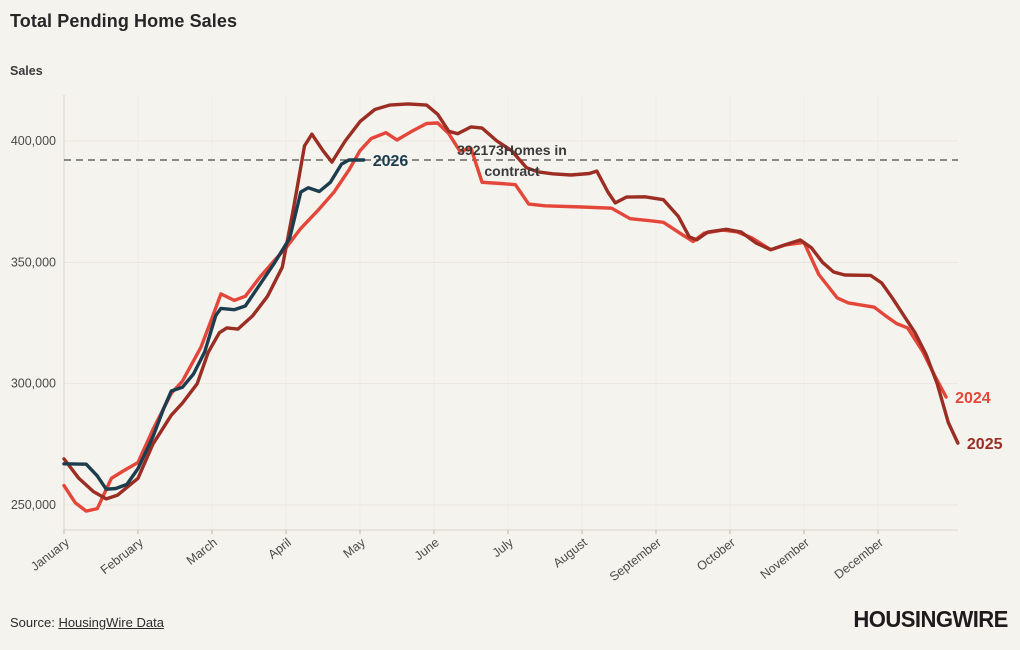 The width and height of the screenshot is (1020, 650). I want to click on y-axis-tick-label: 250,000, so click(33, 505).